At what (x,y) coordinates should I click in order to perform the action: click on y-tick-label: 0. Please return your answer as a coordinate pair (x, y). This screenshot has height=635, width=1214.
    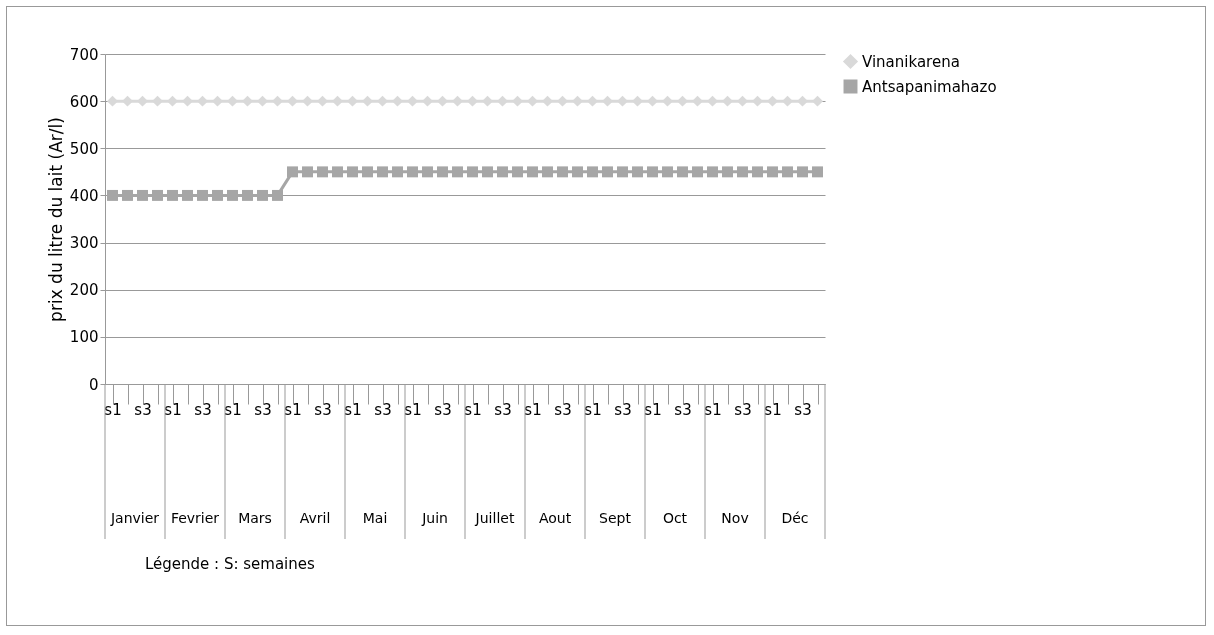
    Looking at the image, I should click on (93, 384).